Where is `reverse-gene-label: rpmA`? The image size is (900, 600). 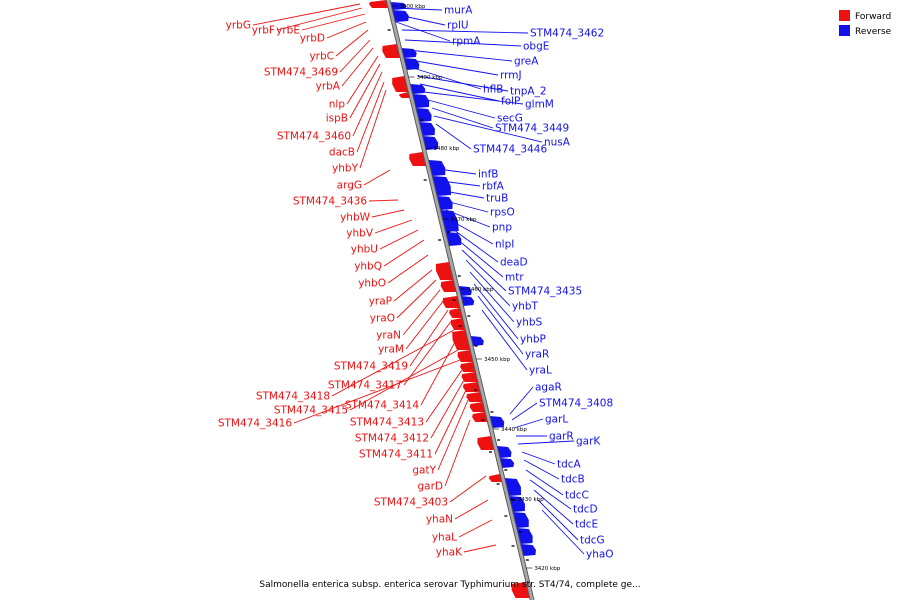 reverse-gene-label: rpmA is located at coordinates (466, 42).